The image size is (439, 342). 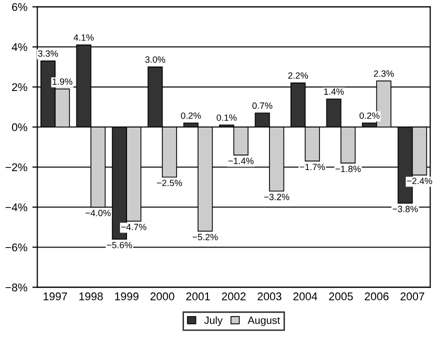 I want to click on data-label: 2.3%, so click(x=384, y=73).